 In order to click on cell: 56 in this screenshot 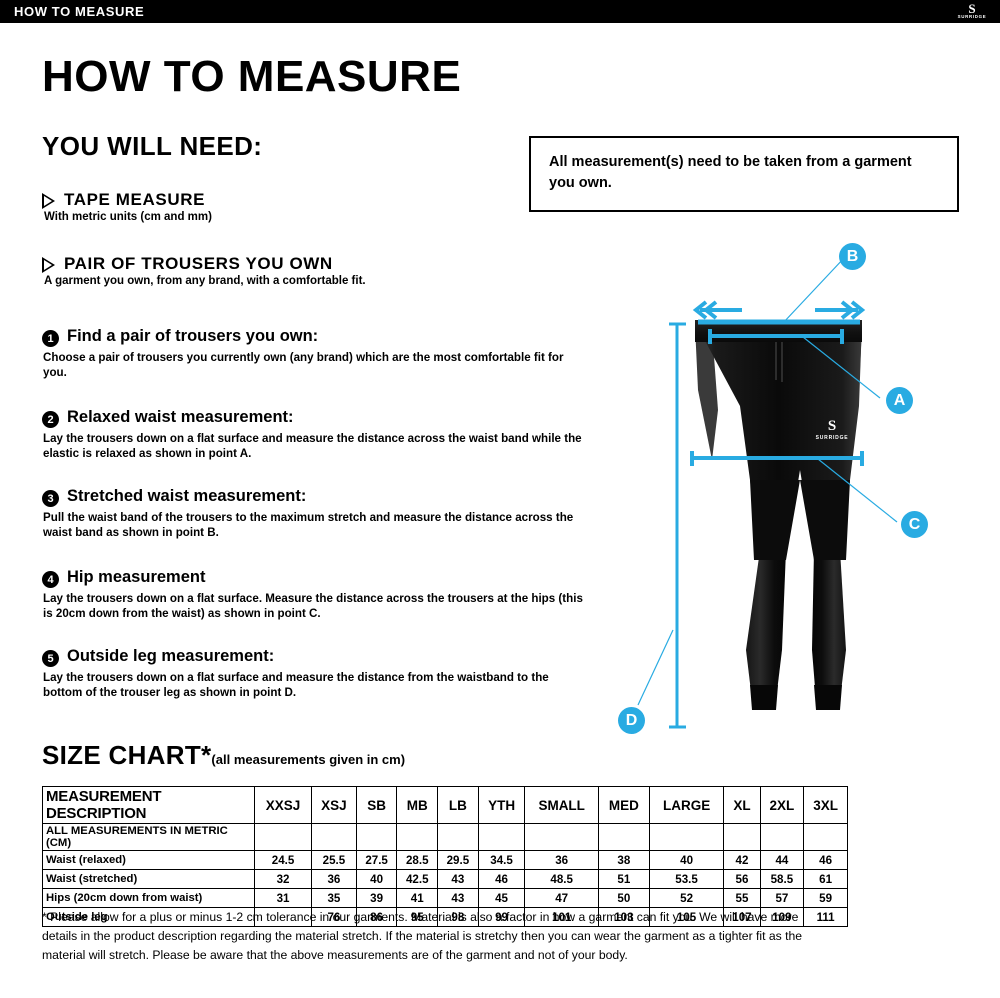, I will do `click(742, 879)`.